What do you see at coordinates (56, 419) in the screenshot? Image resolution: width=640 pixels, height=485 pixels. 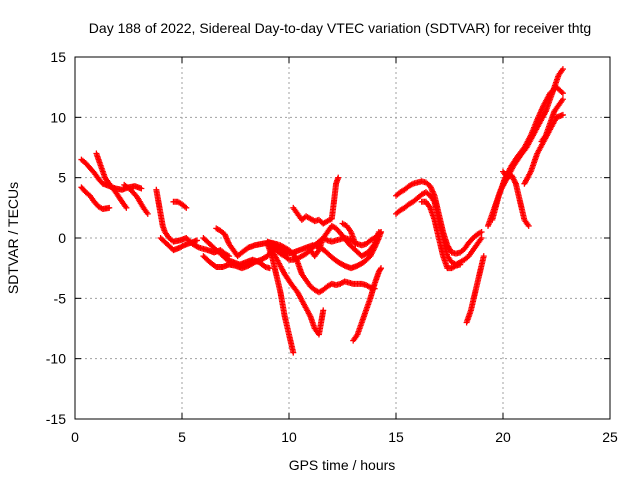 I see `y-tick-label: -15` at bounding box center [56, 419].